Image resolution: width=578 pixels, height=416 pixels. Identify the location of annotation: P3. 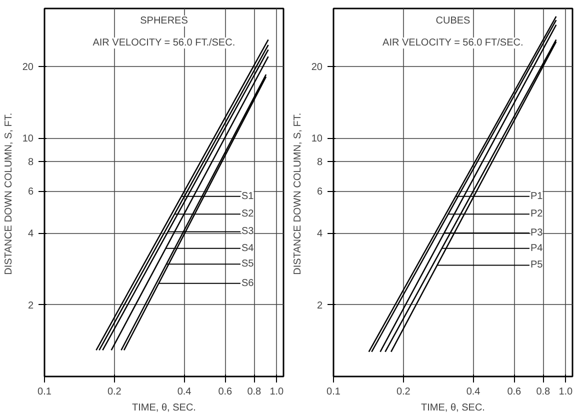
(537, 233).